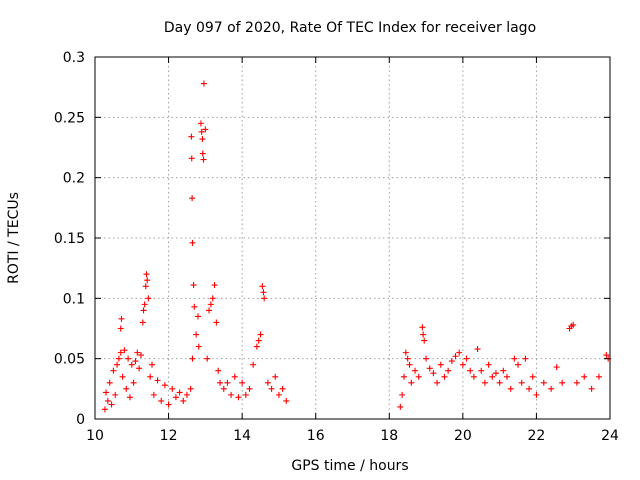  What do you see at coordinates (389, 436) in the screenshot?
I see `x-tick-label: 18` at bounding box center [389, 436].